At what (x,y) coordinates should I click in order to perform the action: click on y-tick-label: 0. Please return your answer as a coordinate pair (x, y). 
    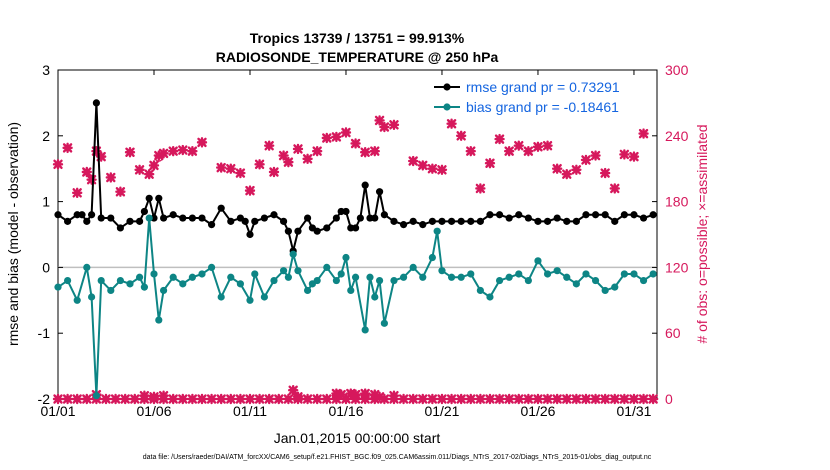
    Looking at the image, I should click on (46, 267).